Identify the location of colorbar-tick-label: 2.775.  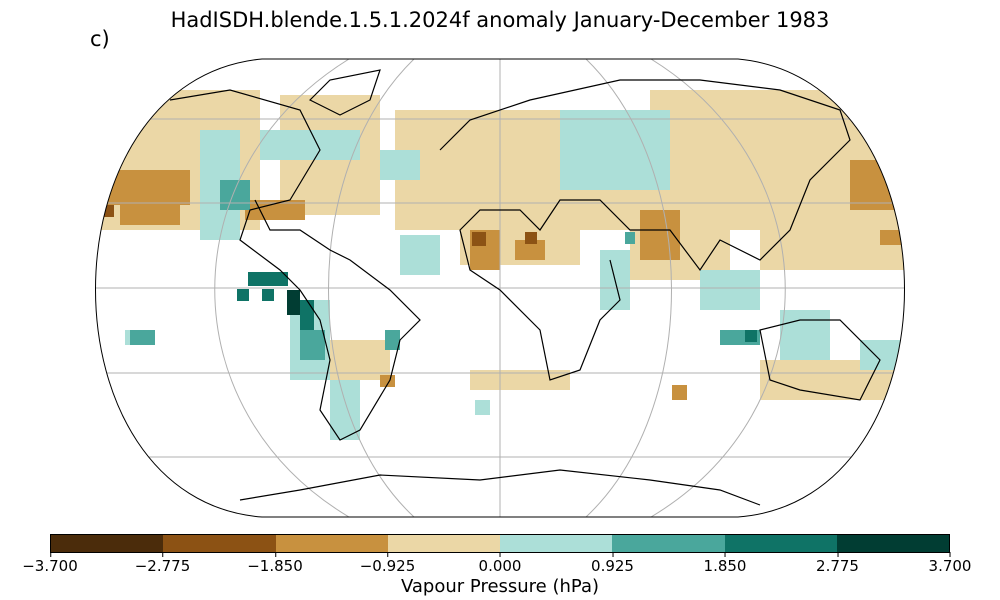
(837, 563).